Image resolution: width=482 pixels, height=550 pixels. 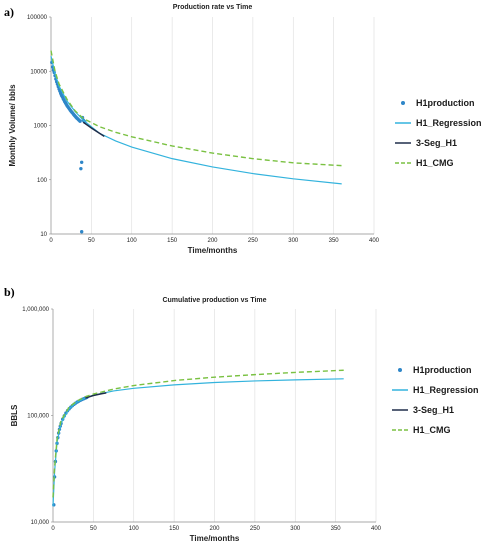 I want to click on chart-title: Cumulative production vs Time, so click(x=214, y=300).